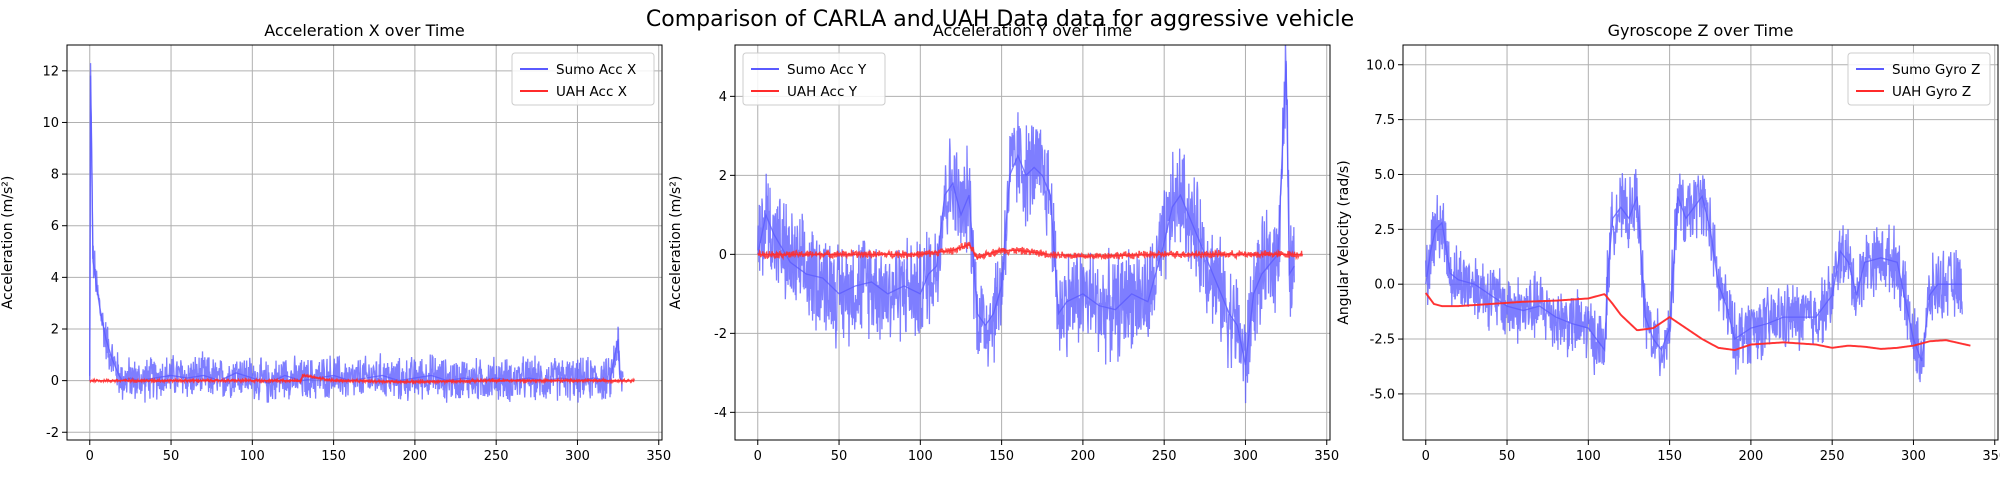  Describe the element at coordinates (364, 30) in the screenshot. I see `chart-title: Acceleration X over Time` at that location.